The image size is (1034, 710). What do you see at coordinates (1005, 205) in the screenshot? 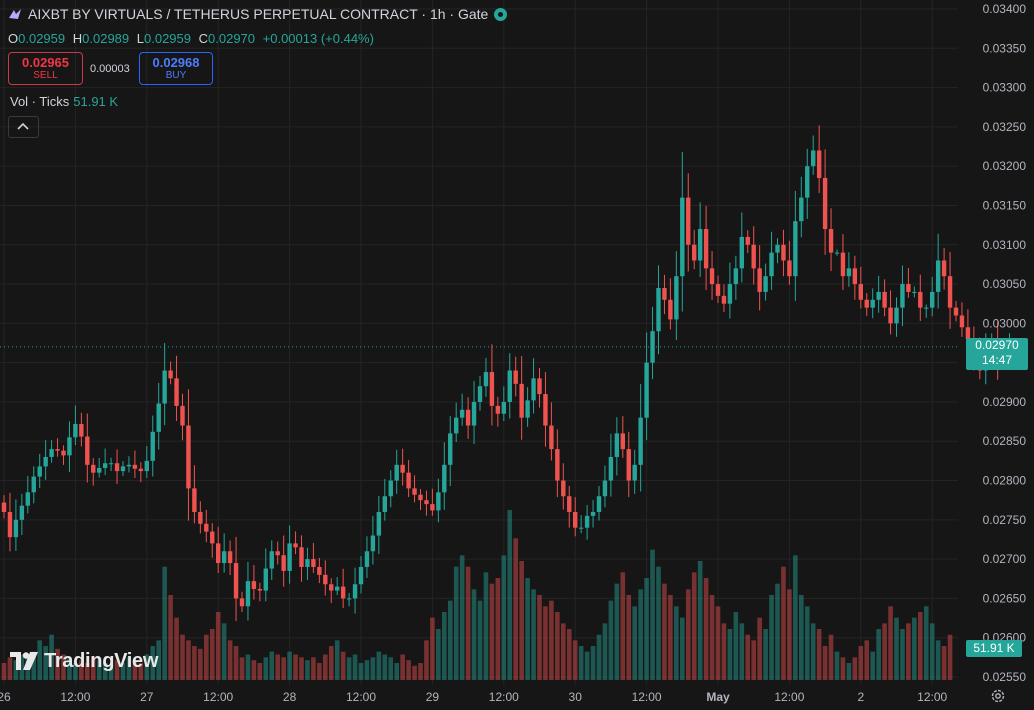
I see `price-tick-label: 0.03150` at bounding box center [1005, 205].